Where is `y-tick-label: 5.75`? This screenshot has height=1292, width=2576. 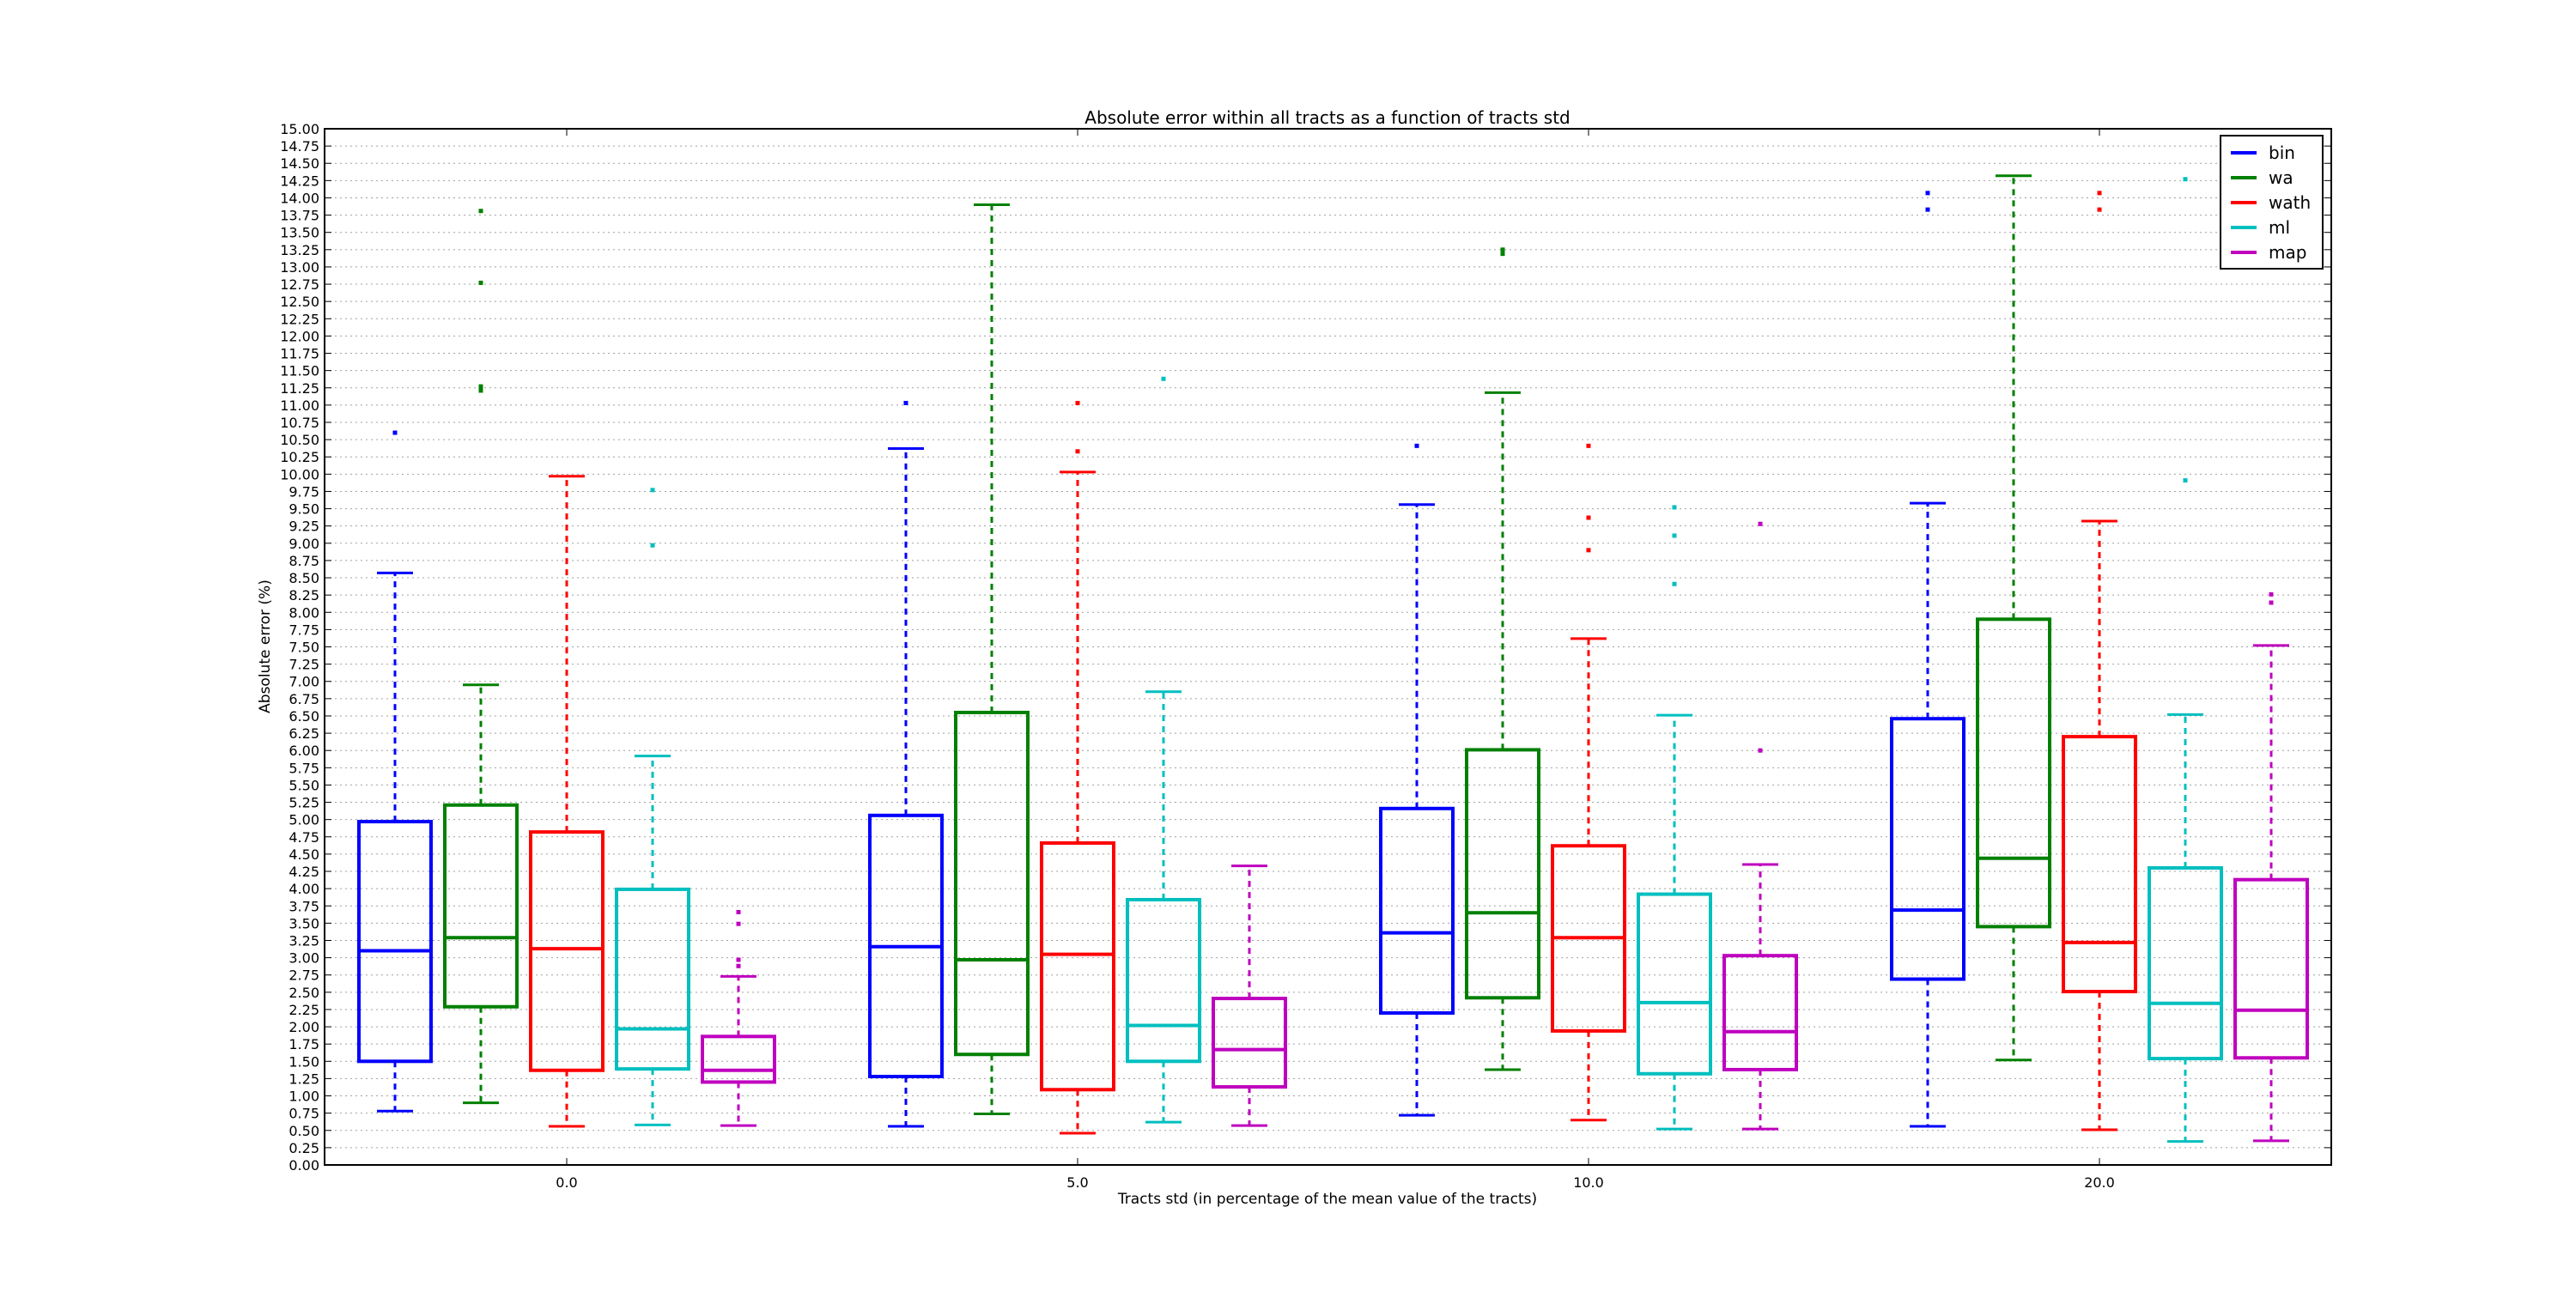 y-tick-label: 5.75 is located at coordinates (304, 768).